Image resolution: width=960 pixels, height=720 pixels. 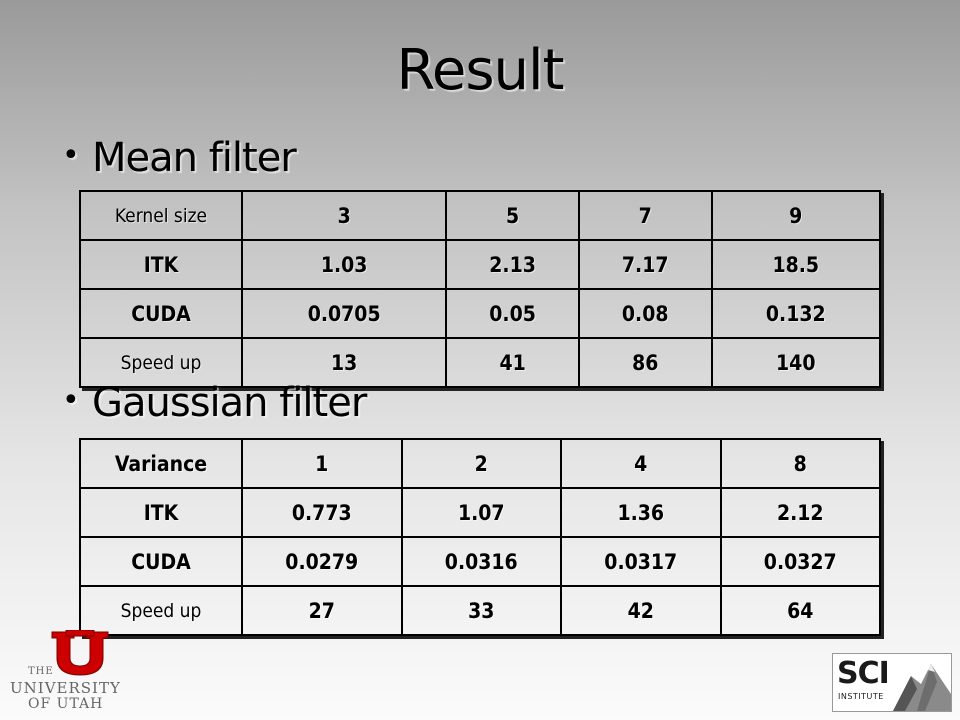 I want to click on table-cell: 7.17, so click(x=645, y=264).